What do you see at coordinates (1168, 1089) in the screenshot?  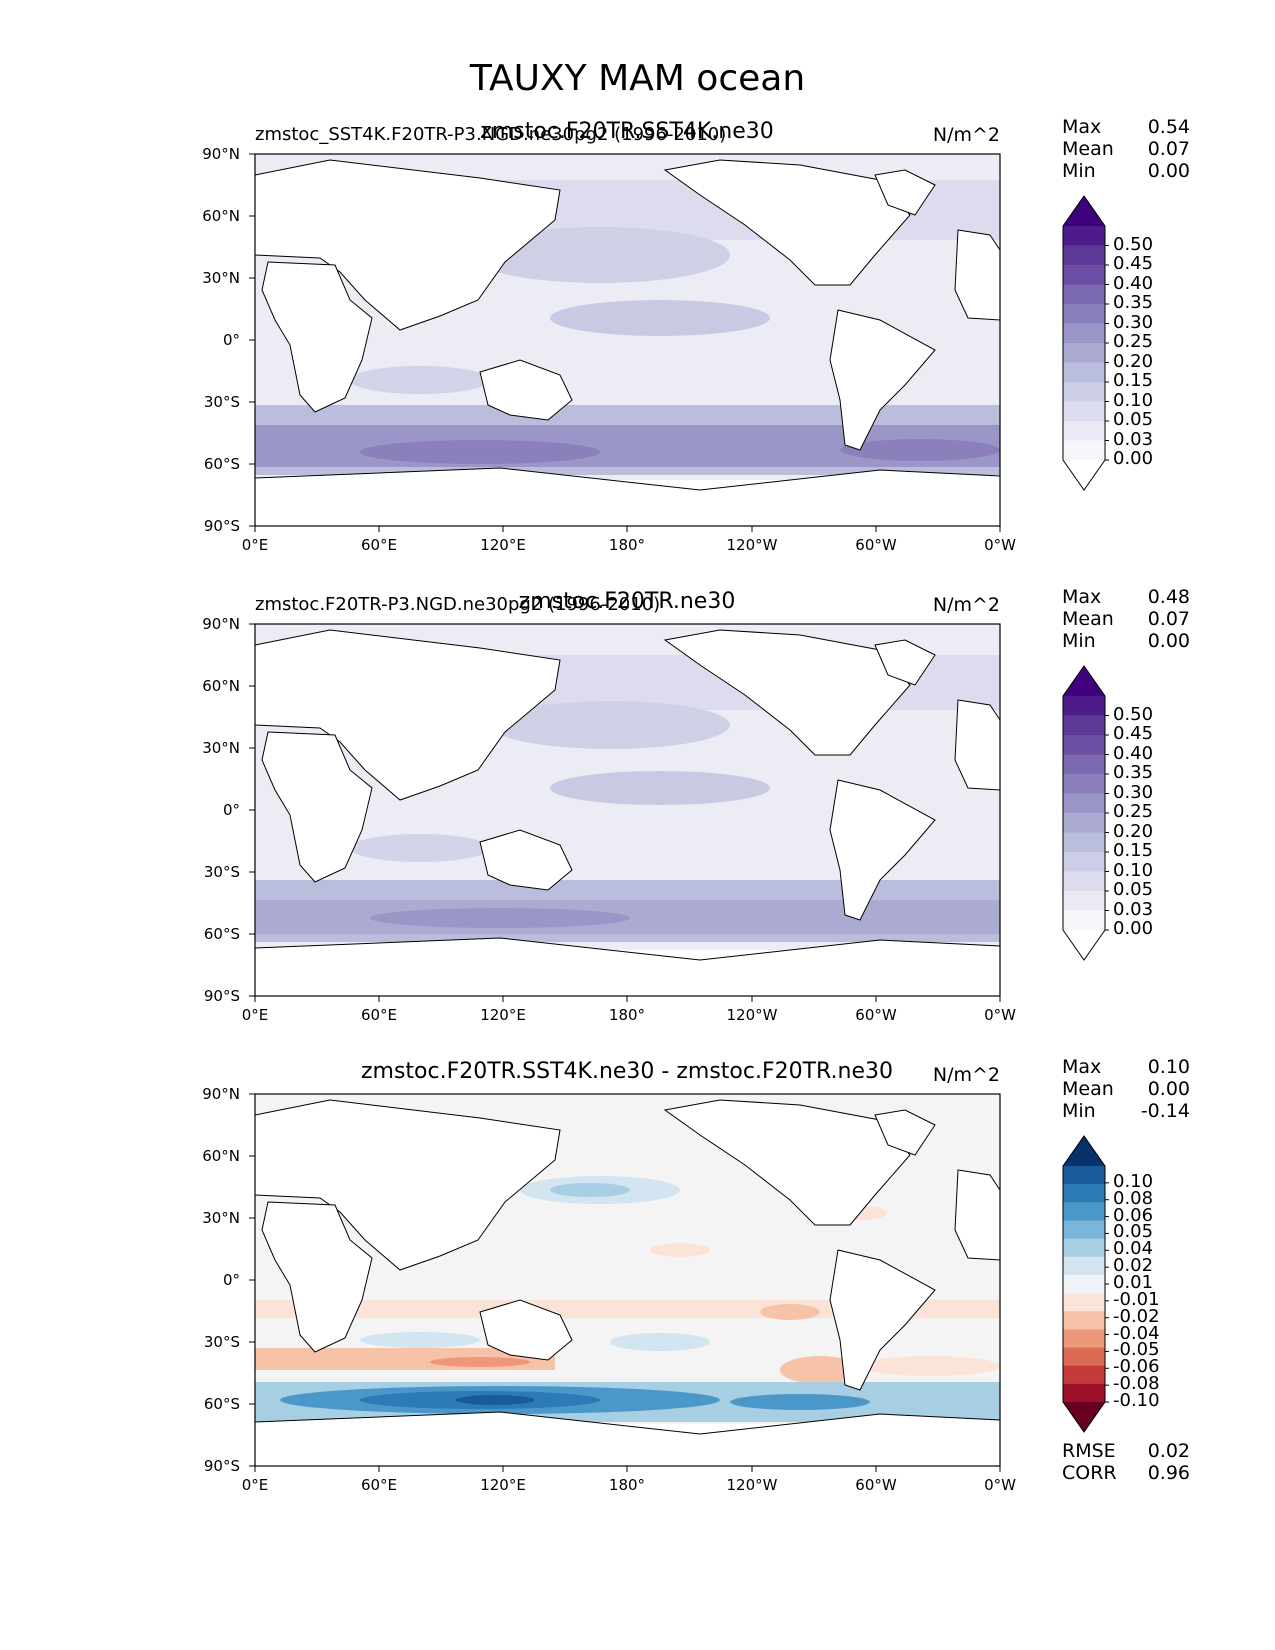 I see `mean-value: 0.00` at bounding box center [1168, 1089].